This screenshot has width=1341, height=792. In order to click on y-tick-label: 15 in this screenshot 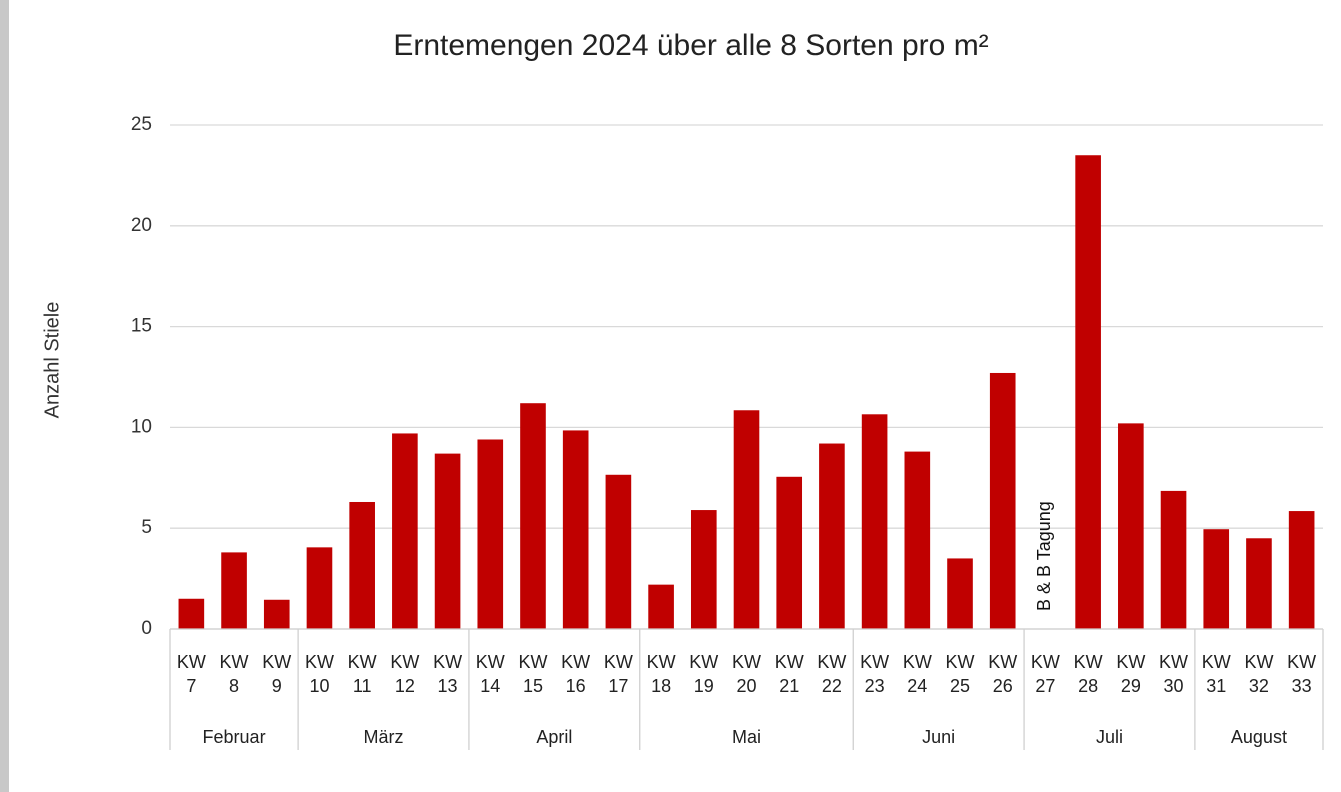, I will do `click(141, 326)`.